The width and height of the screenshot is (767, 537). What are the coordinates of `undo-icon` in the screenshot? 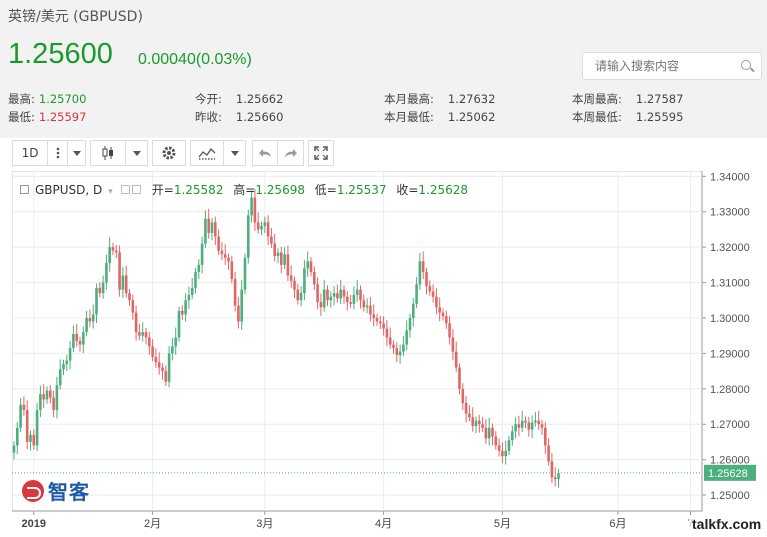 It's located at (265, 153).